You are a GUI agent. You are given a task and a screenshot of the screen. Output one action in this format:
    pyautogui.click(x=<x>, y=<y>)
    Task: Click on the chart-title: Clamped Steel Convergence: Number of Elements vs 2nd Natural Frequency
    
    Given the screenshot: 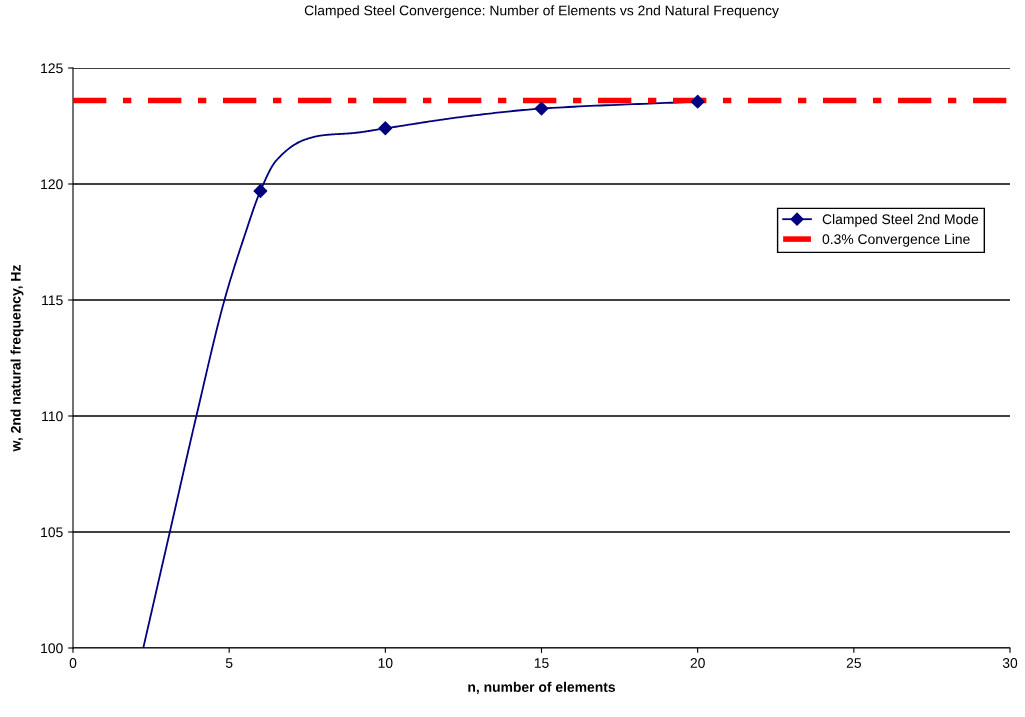 What is the action you would take?
    pyautogui.click(x=541, y=12)
    